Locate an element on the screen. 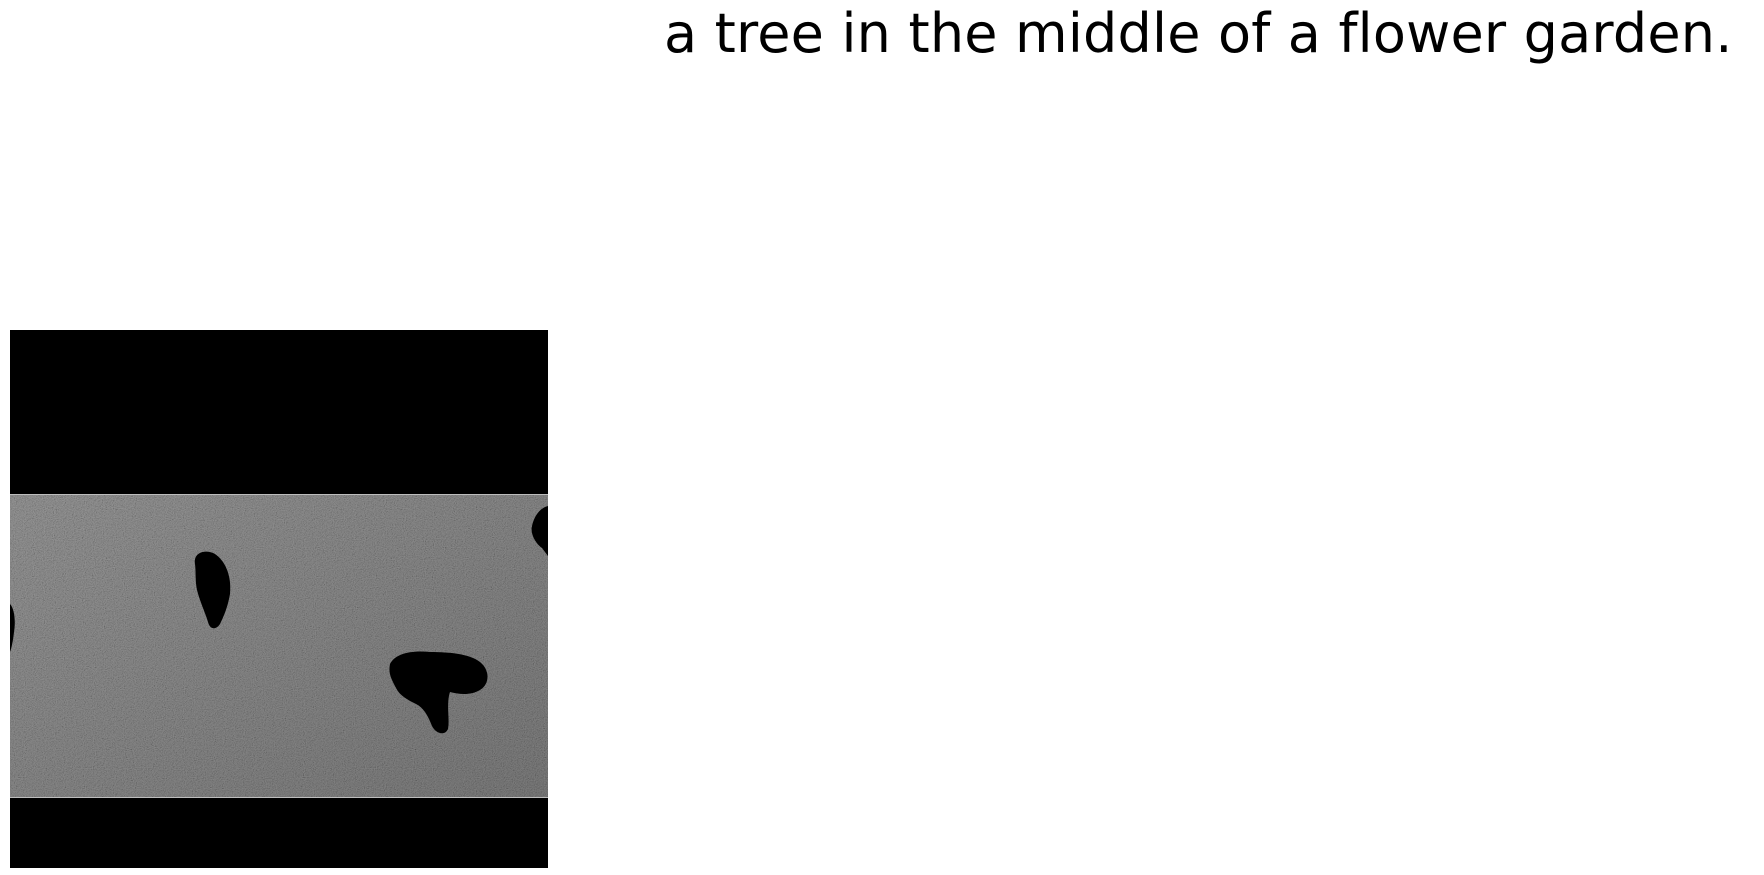 The height and width of the screenshot is (875, 1764). letterbox-bottom-band is located at coordinates (279, 833).